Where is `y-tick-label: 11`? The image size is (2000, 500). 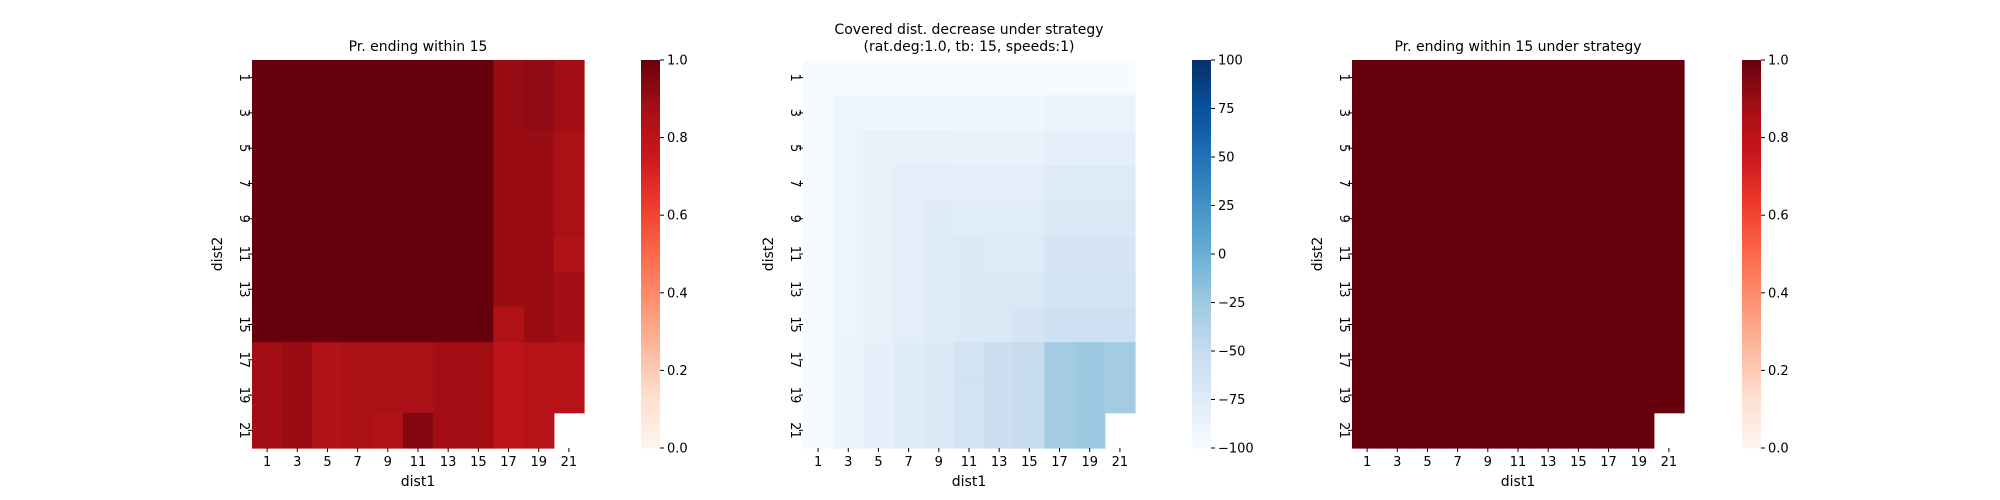 y-tick-label: 11 is located at coordinates (243, 254).